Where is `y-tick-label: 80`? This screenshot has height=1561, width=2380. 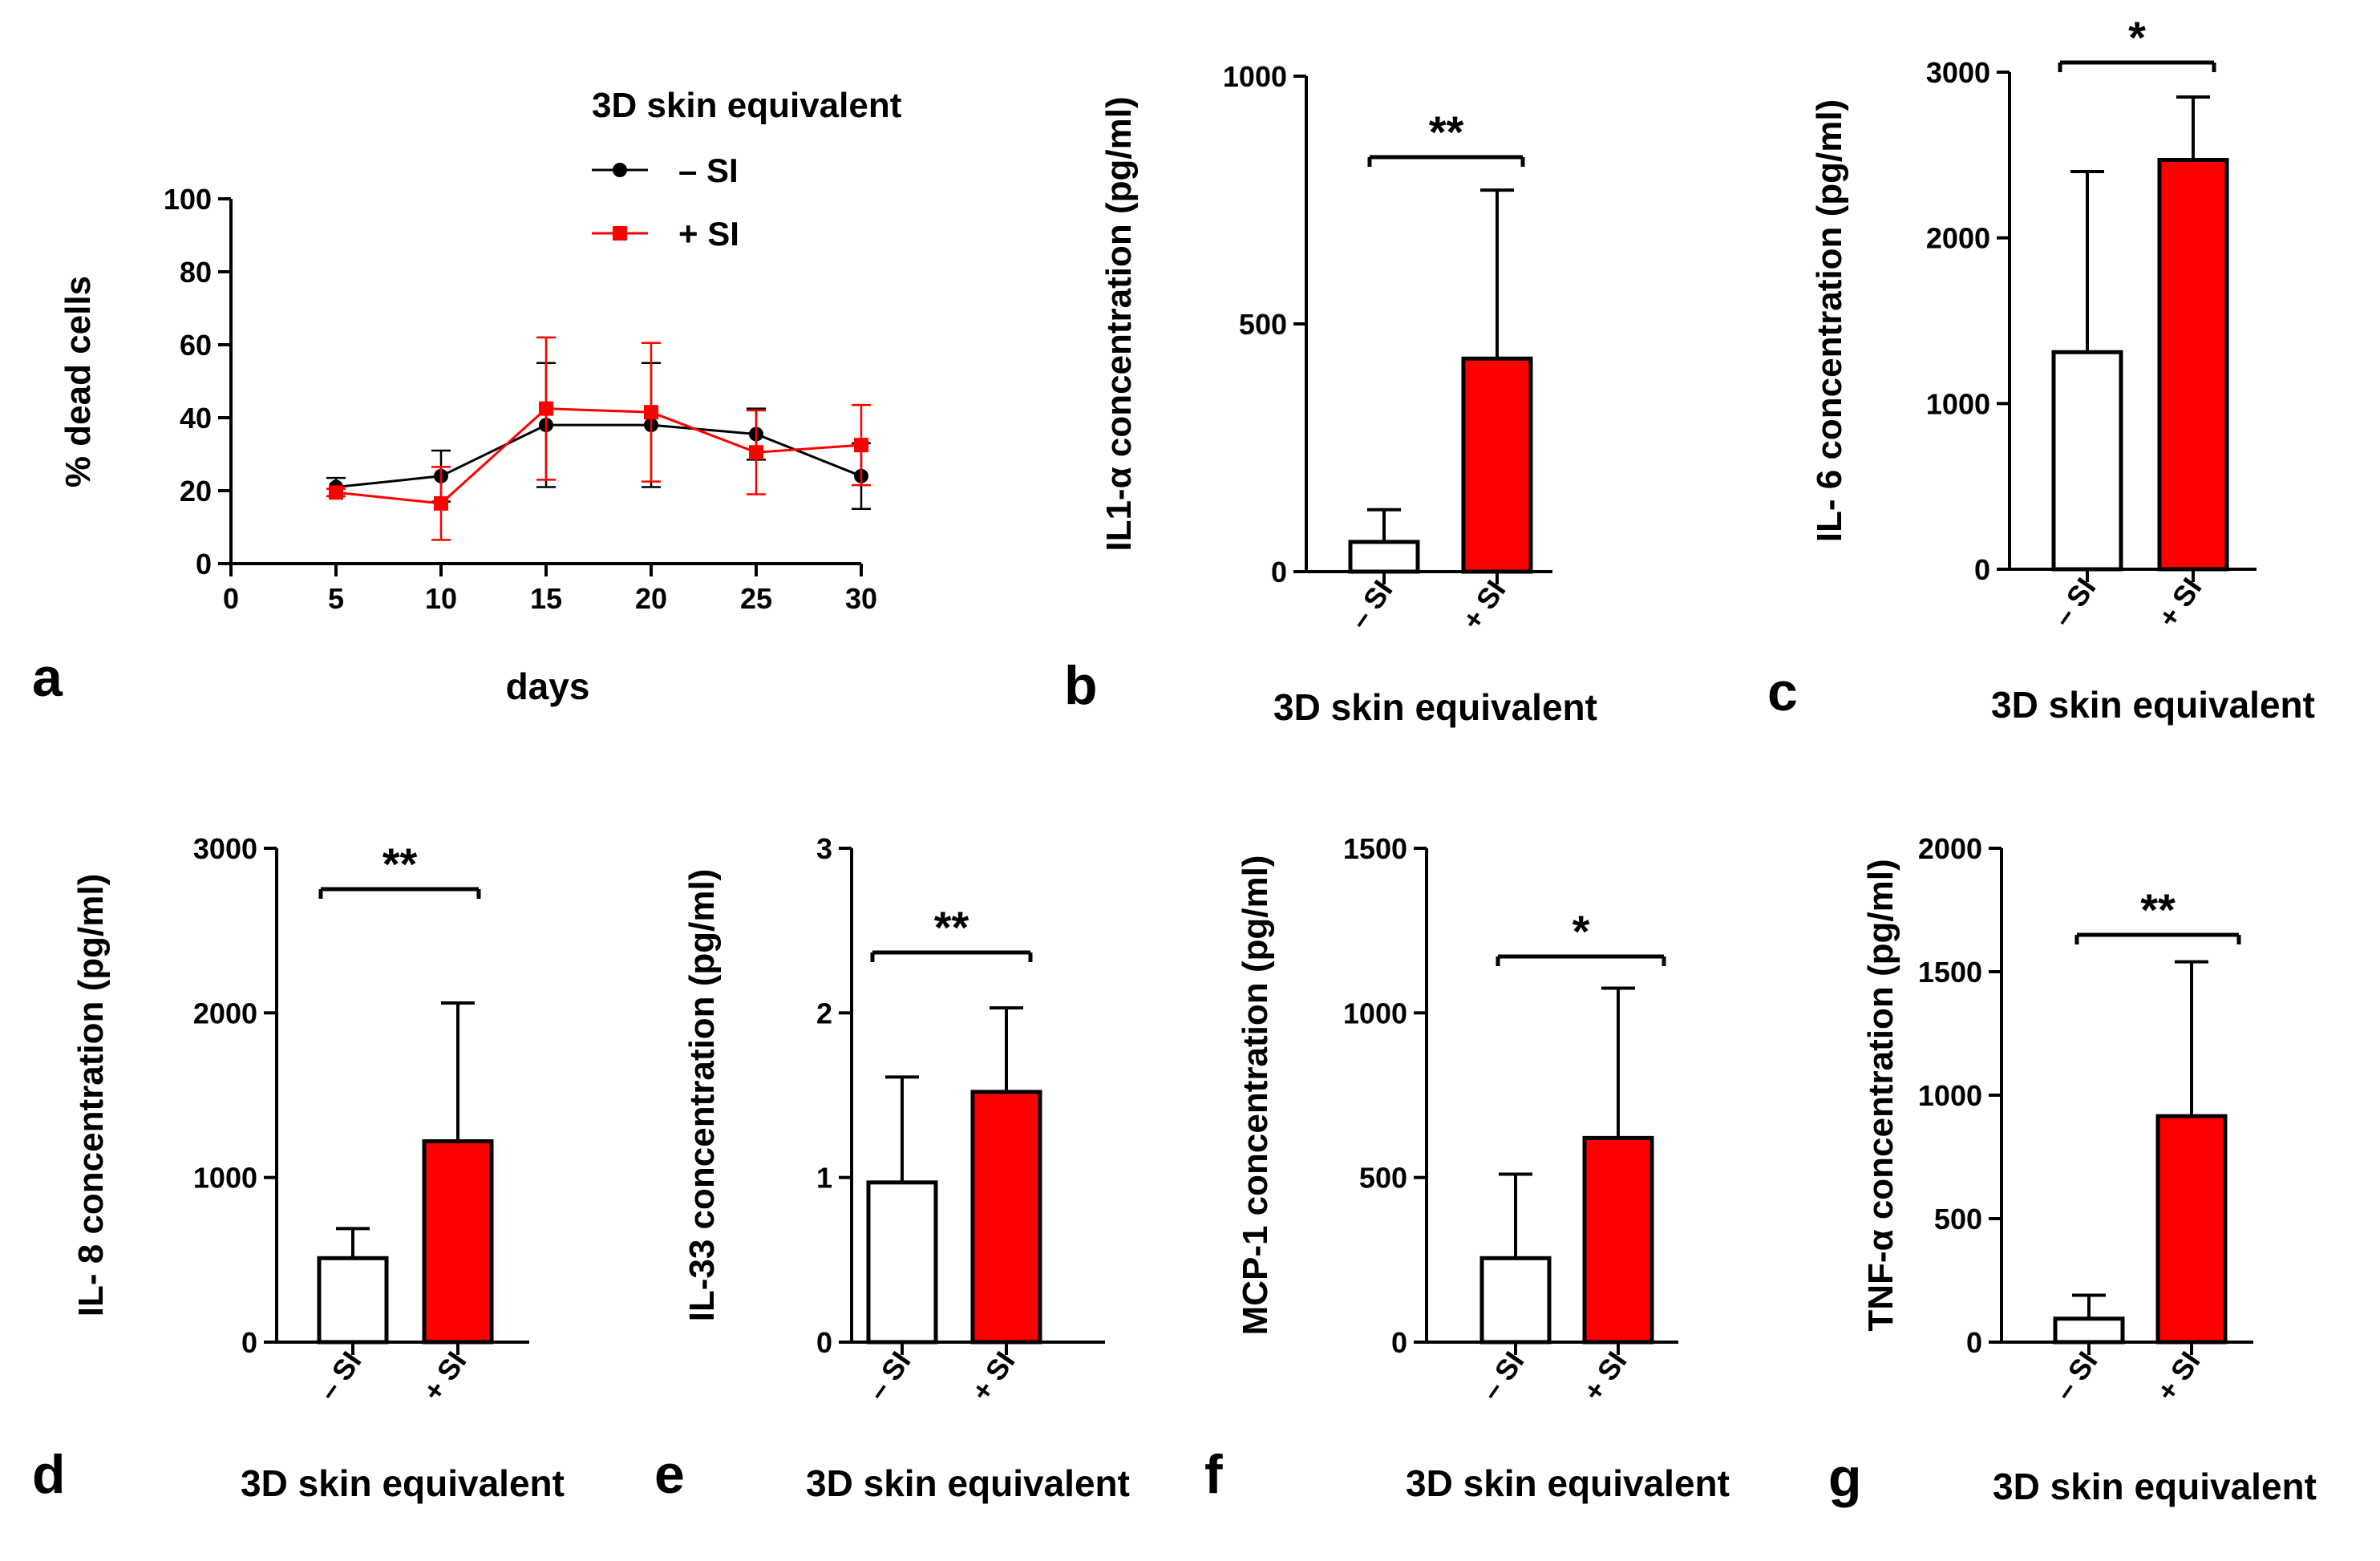
y-tick-label: 80 is located at coordinates (196, 272).